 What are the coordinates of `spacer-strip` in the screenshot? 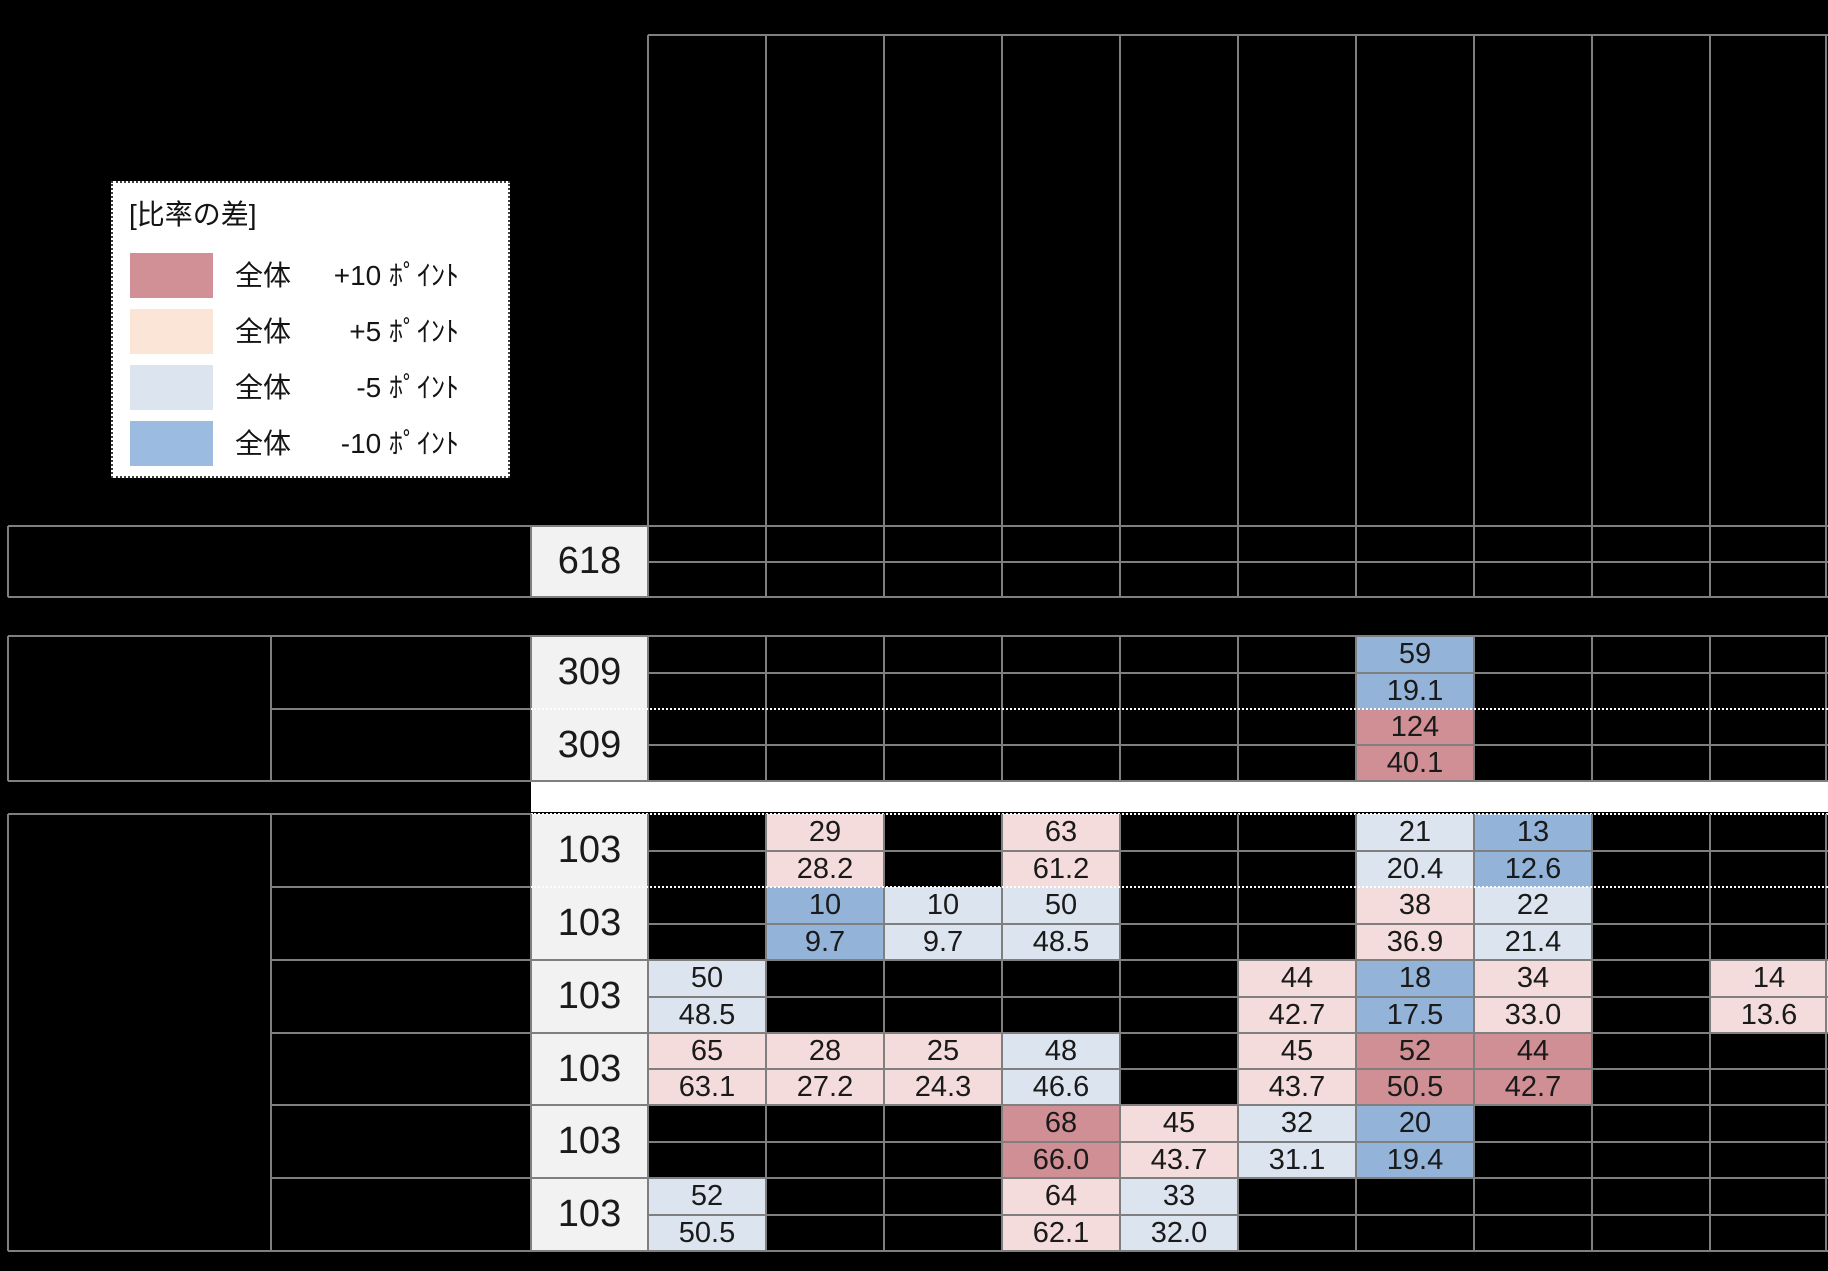 It's located at (1179, 797).